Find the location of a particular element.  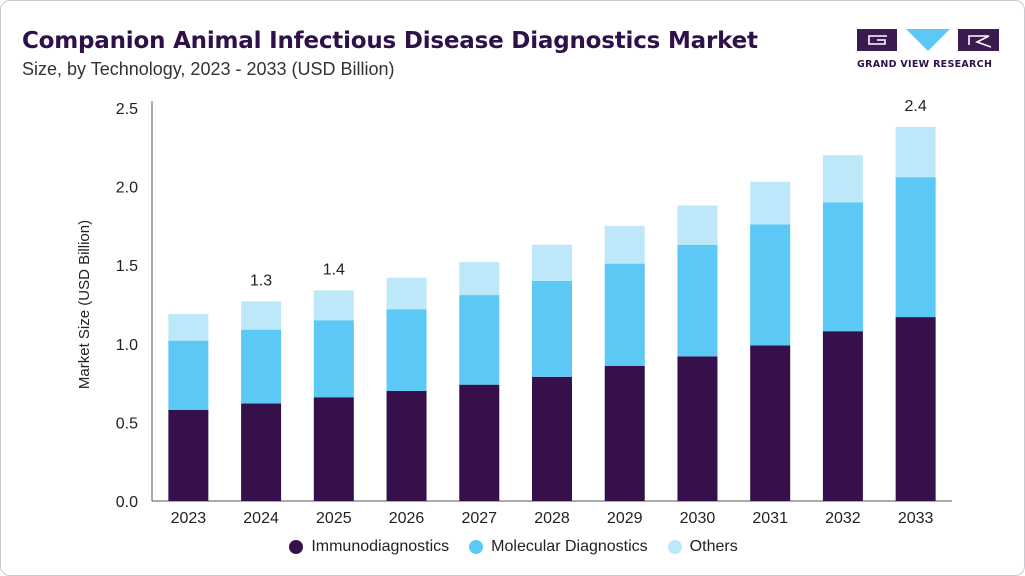

bar-molecular-diagnostics-2032 is located at coordinates (842, 267).